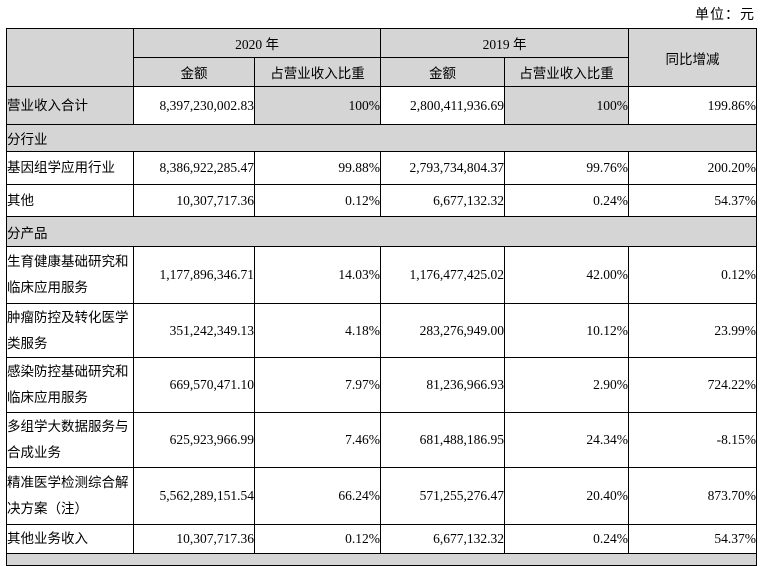  I want to click on cell-yoy: 0.12%, so click(692, 275).